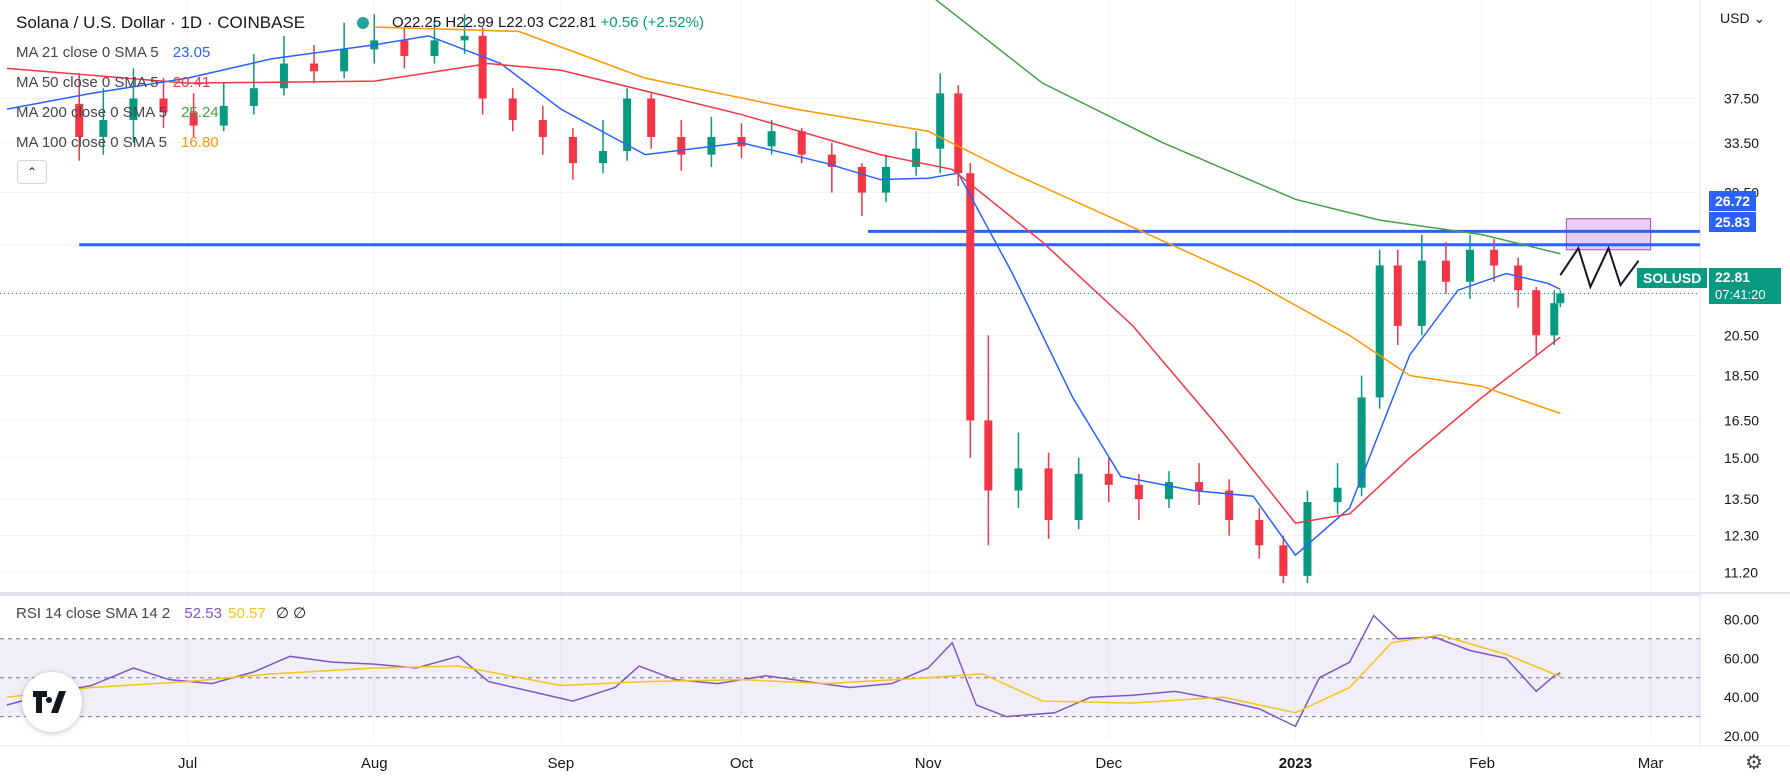 Image resolution: width=1790 pixels, height=778 pixels. I want to click on rsi-value: 52.53, so click(203, 613).